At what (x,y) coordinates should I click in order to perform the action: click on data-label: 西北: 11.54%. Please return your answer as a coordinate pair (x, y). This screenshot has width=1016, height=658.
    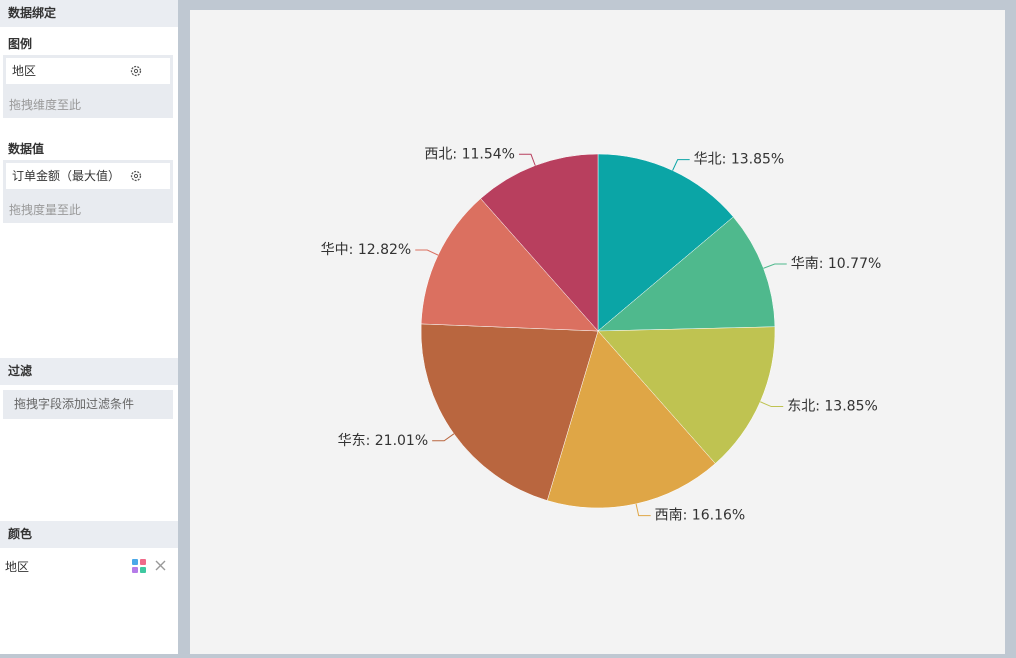
    Looking at the image, I should click on (469, 154).